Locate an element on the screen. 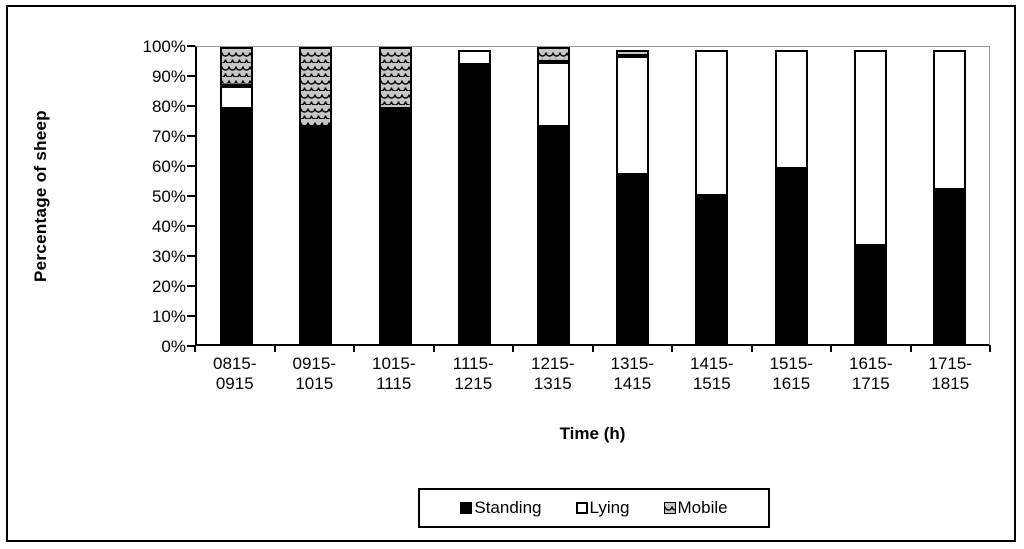 The height and width of the screenshot is (549, 1024). y-tick-label: 20% is located at coordinates (168, 286).